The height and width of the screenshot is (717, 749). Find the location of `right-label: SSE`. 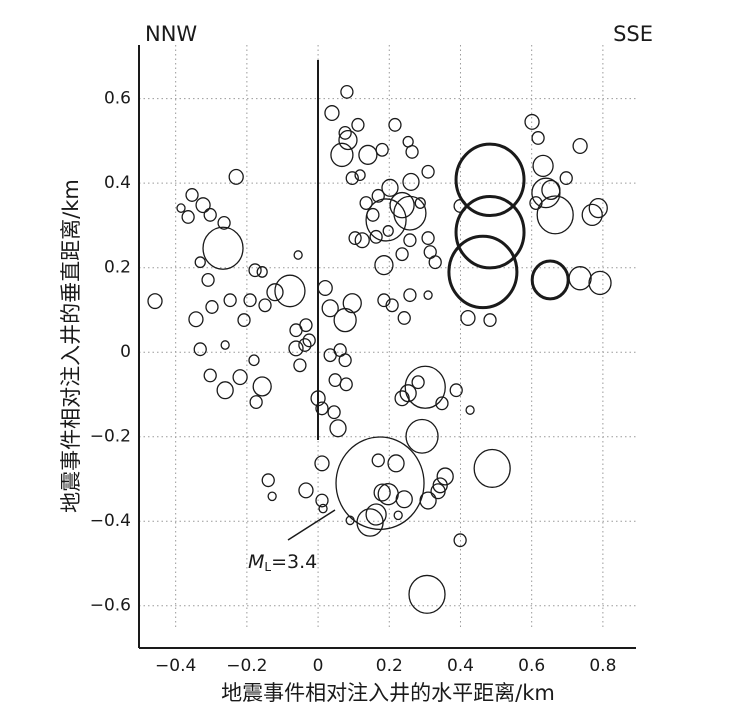

right-label: SSE is located at coordinates (633, 34).